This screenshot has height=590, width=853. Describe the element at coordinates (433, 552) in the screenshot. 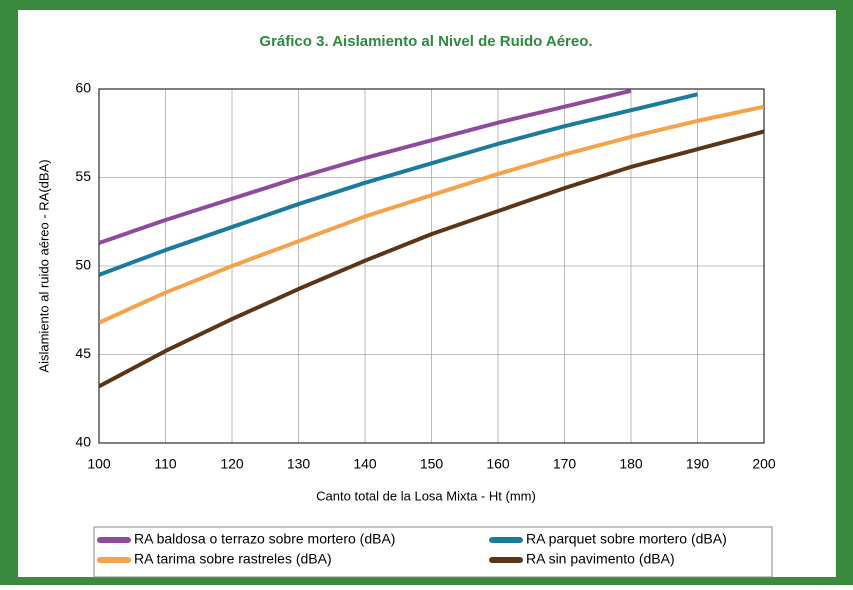

I see `legend-box` at that location.